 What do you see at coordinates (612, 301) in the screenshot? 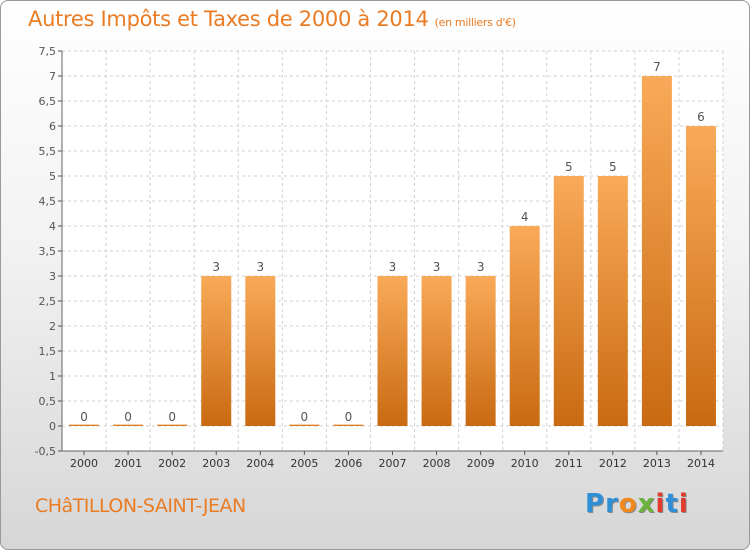
I see `bar-2012` at bounding box center [612, 301].